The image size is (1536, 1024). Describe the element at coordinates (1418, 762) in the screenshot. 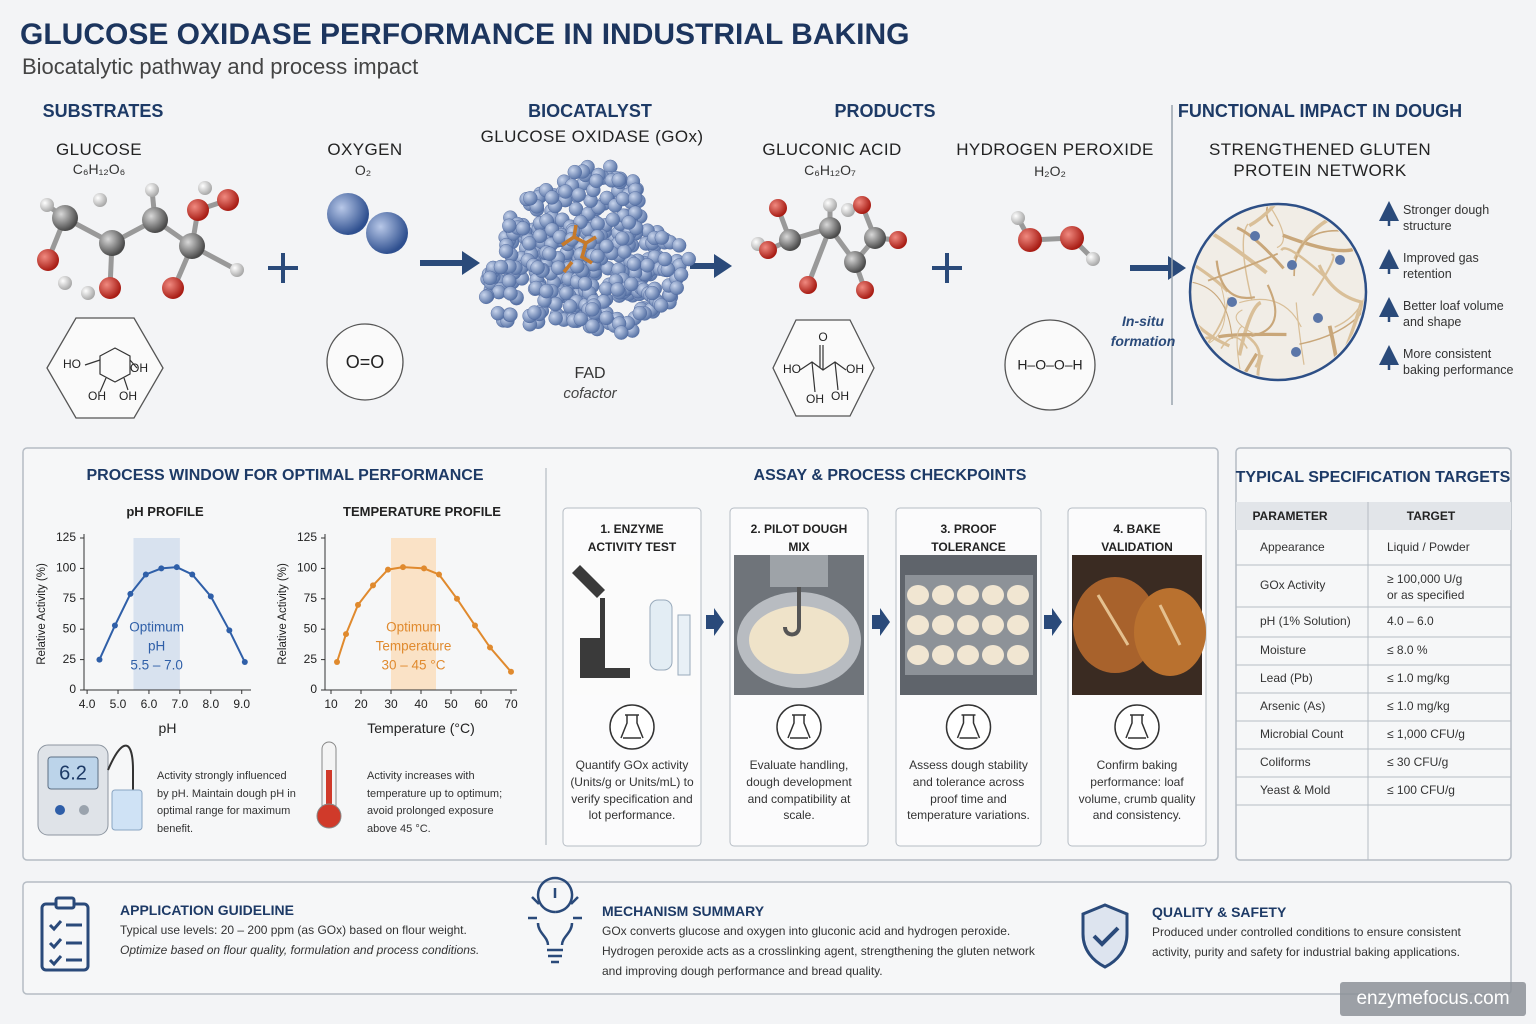

I see `table-cell: ≤ 30 CFU/g` at that location.